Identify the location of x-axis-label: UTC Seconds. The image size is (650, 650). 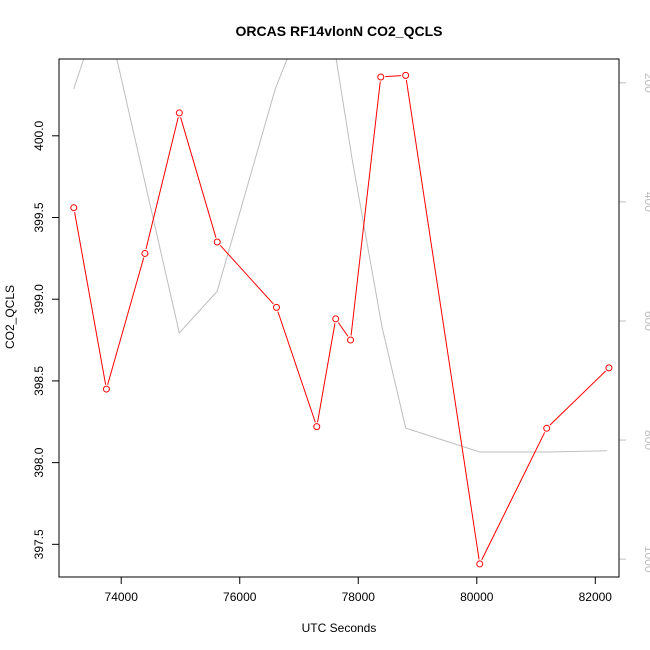
(339, 628).